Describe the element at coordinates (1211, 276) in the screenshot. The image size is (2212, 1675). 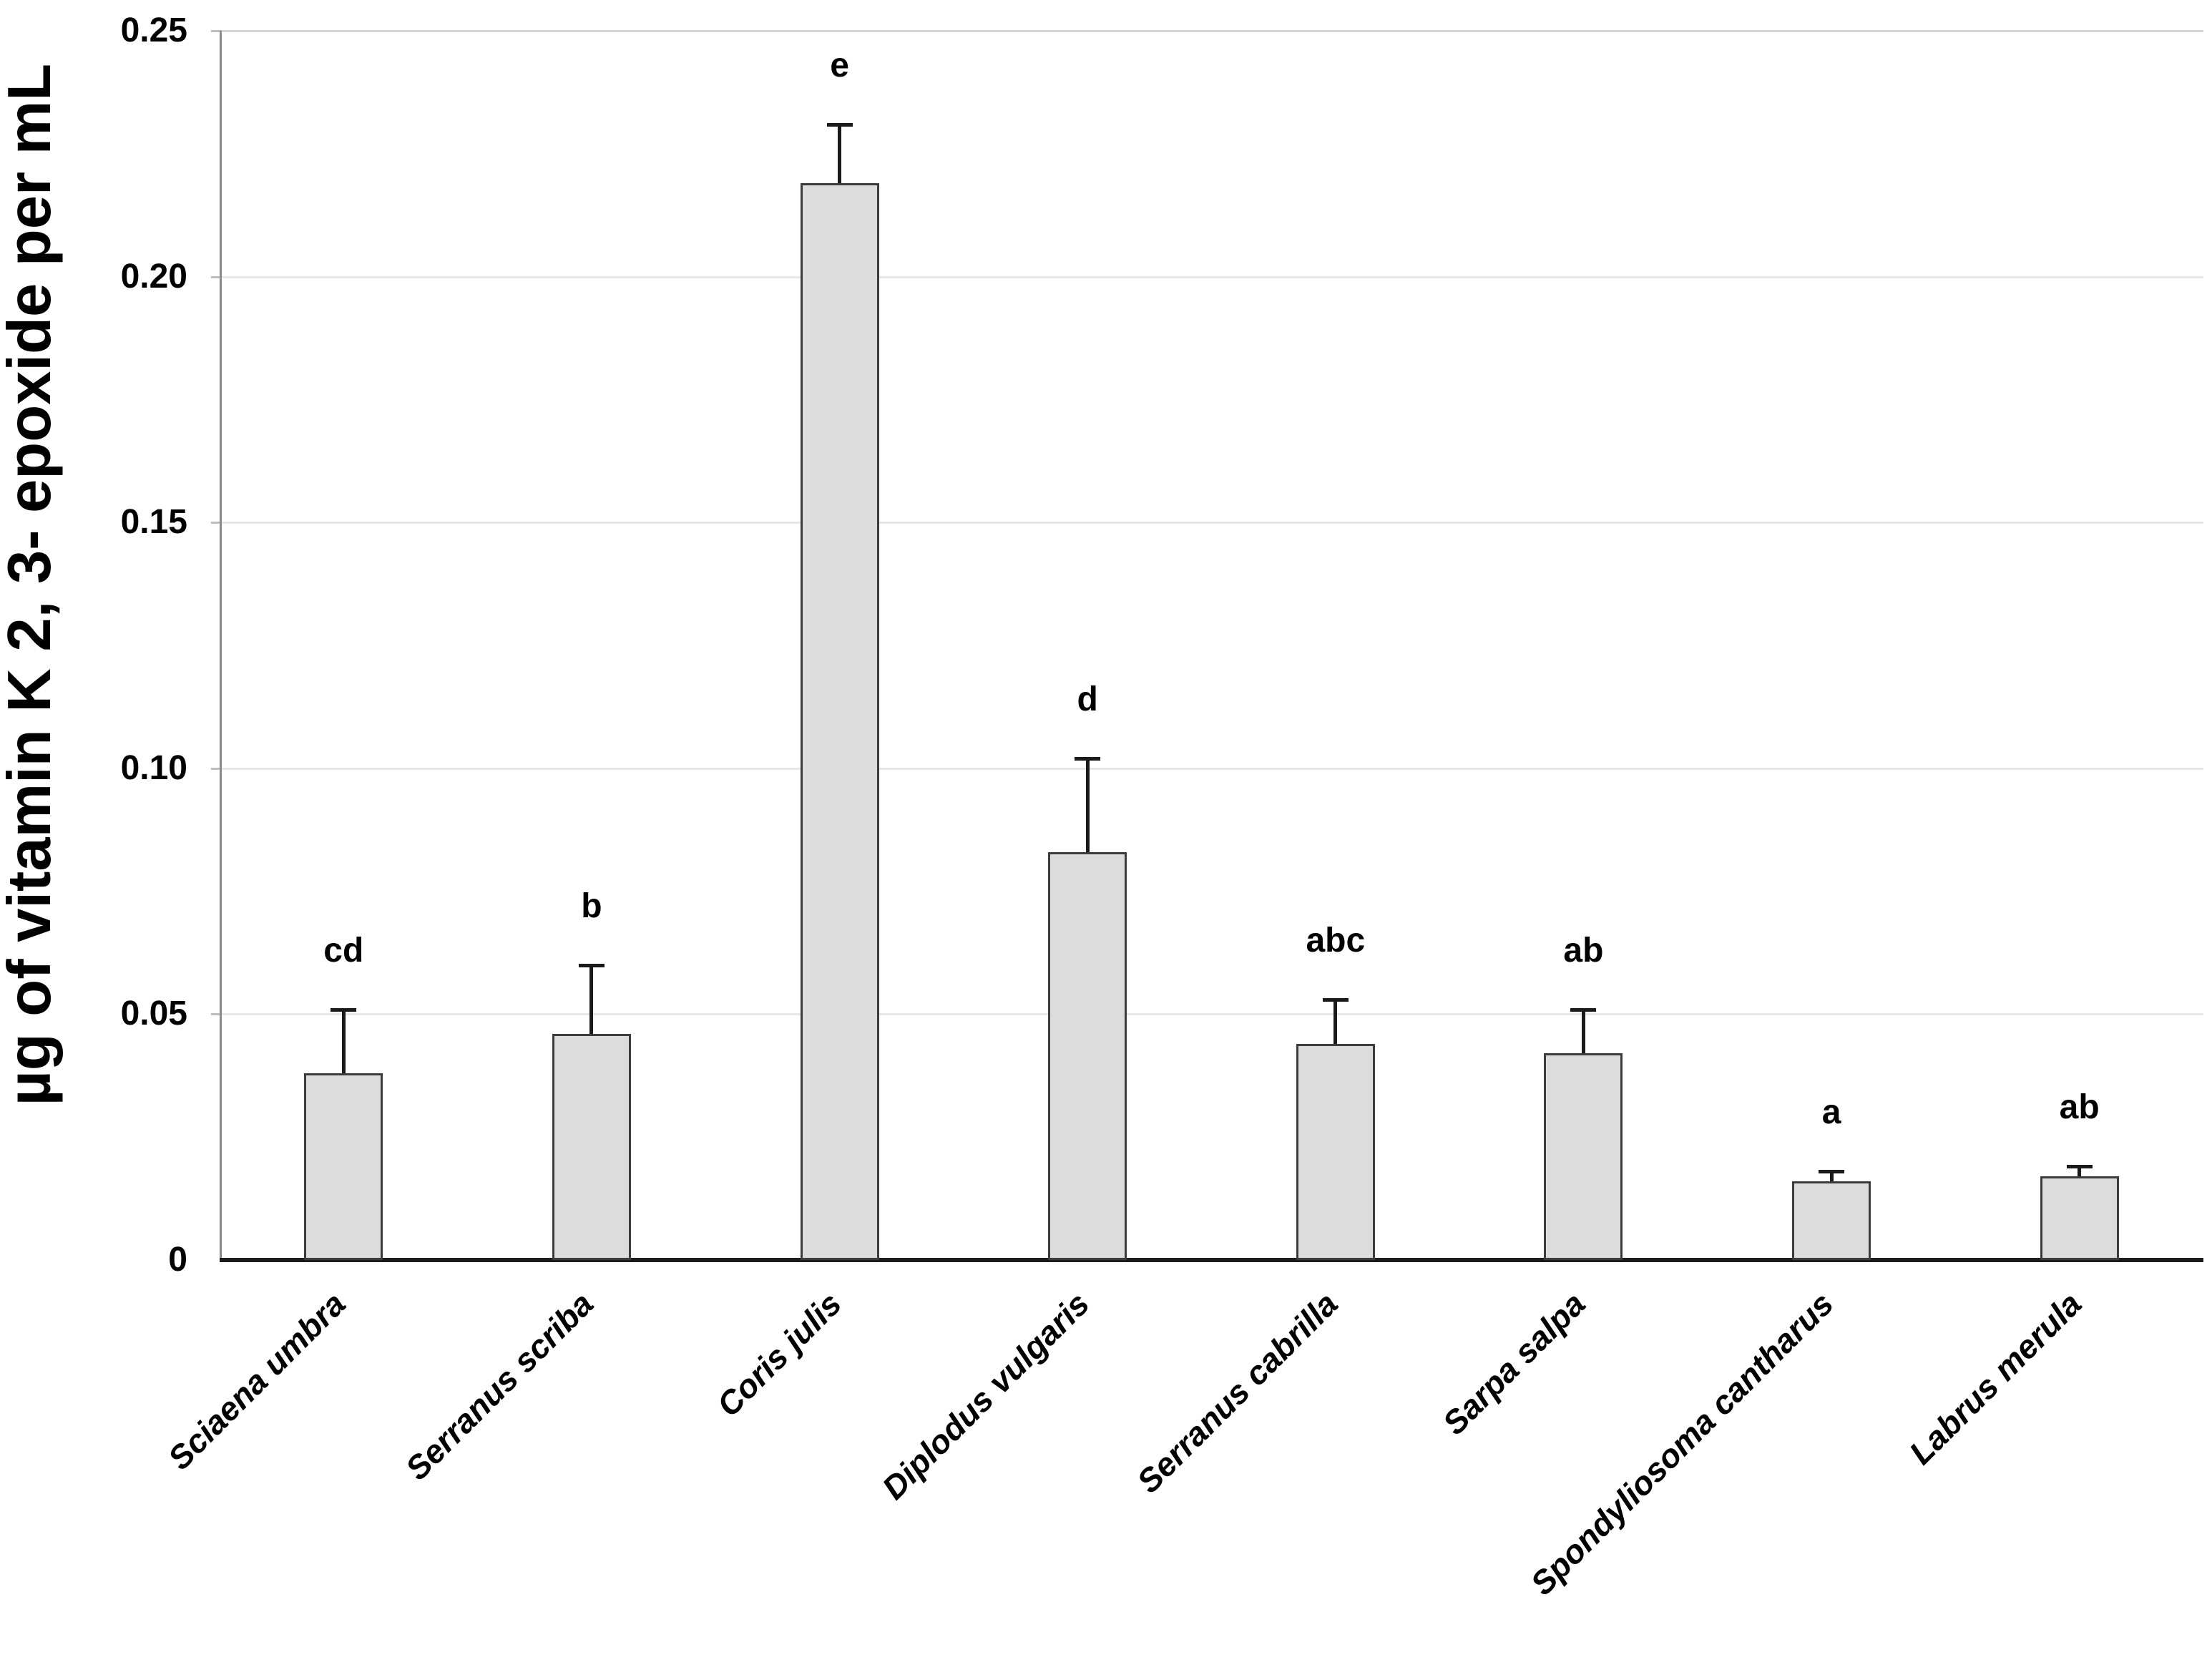
I see `gridline-0.20` at that location.